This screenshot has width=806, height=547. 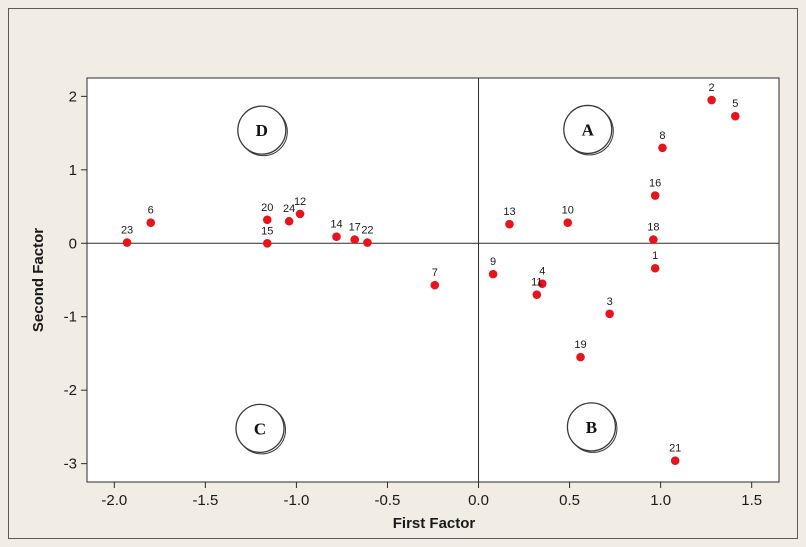 What do you see at coordinates (336, 225) in the screenshot?
I see `point-label: 14` at bounding box center [336, 225].